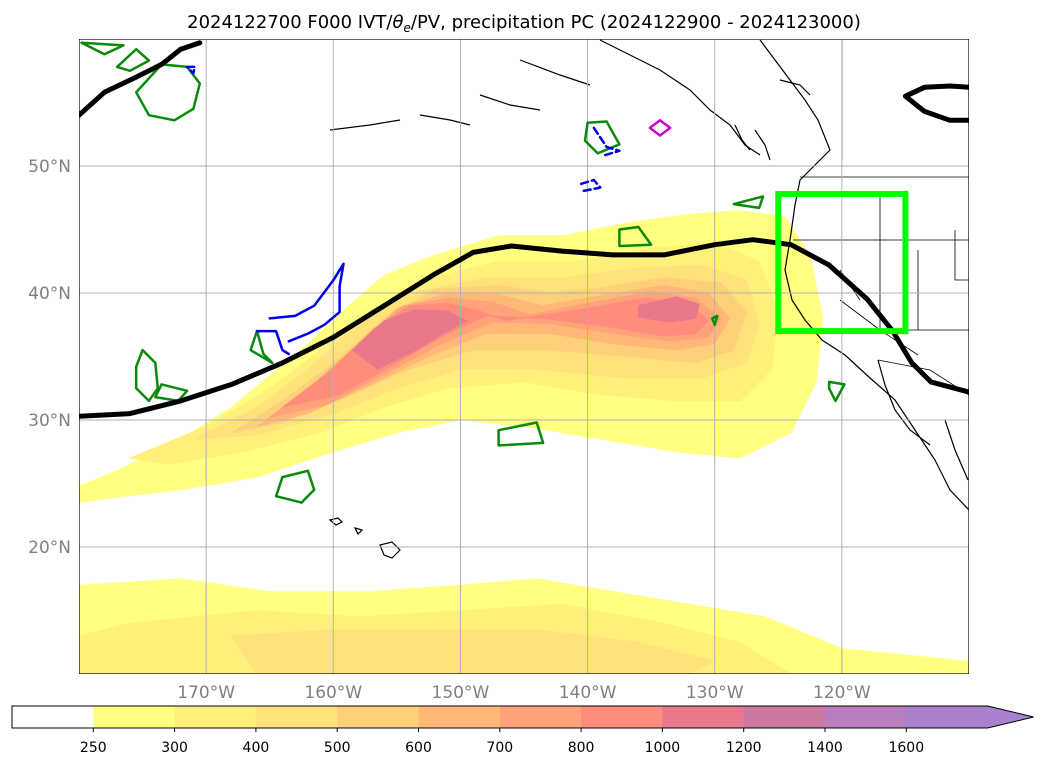 This screenshot has height=767, width=1047. What do you see at coordinates (522, 730) in the screenshot?
I see `colorbar: 250 300 400 500 600 700 800 1000 1200 1400 1600` at bounding box center [522, 730].